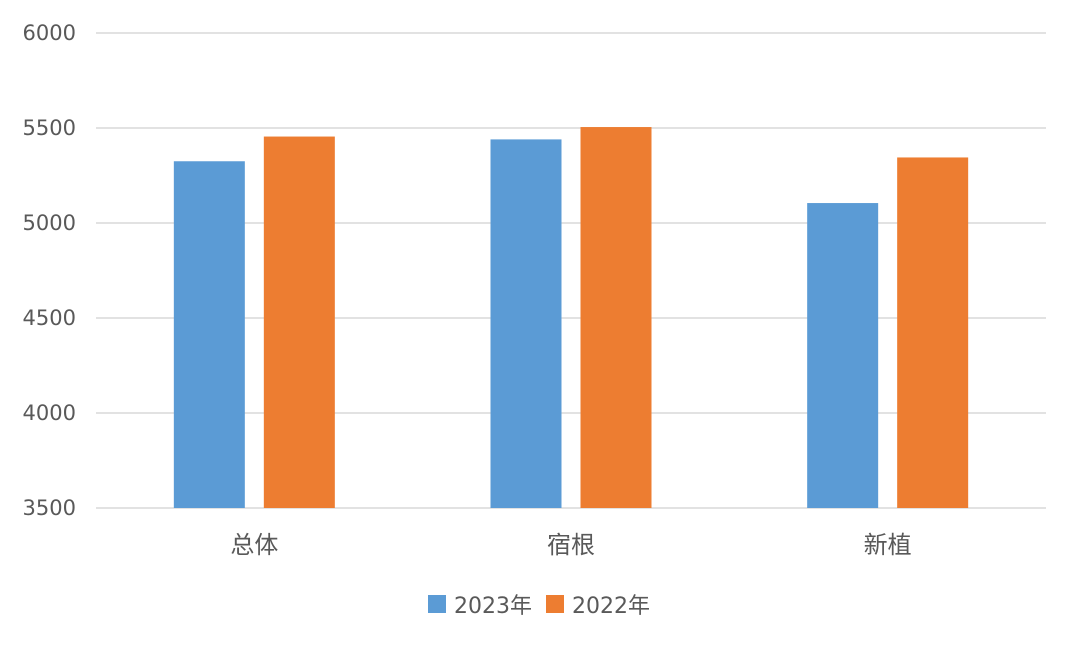 The width and height of the screenshot is (1080, 648). Describe the element at coordinates (493, 606) in the screenshot. I see `legend-label: 2023年` at that location.